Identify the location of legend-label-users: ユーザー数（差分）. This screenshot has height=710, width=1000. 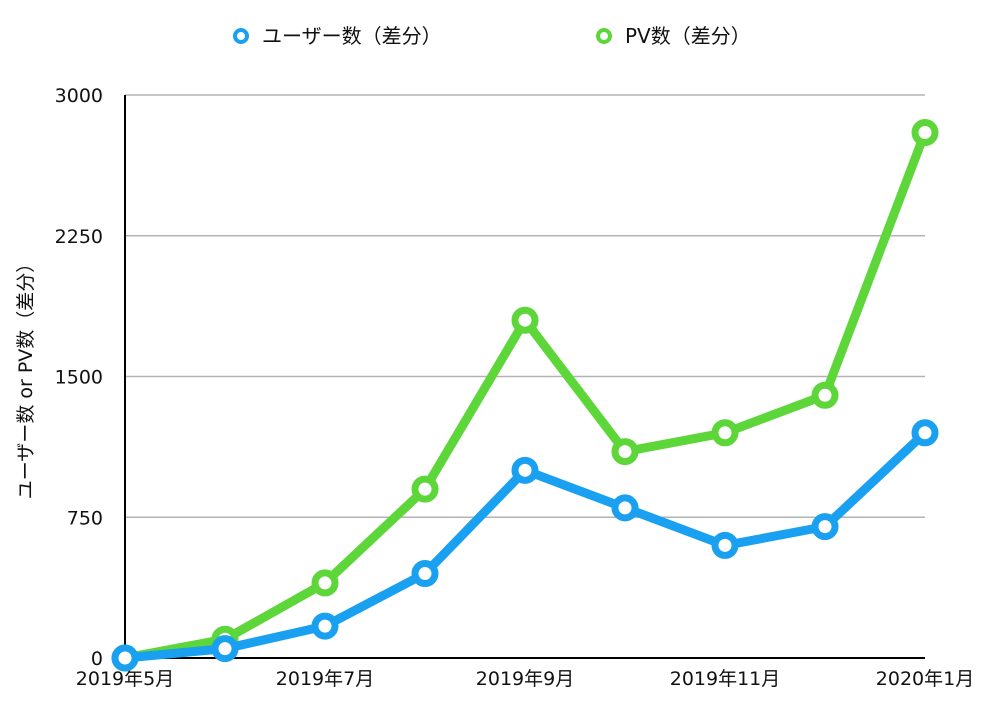
(352, 36).